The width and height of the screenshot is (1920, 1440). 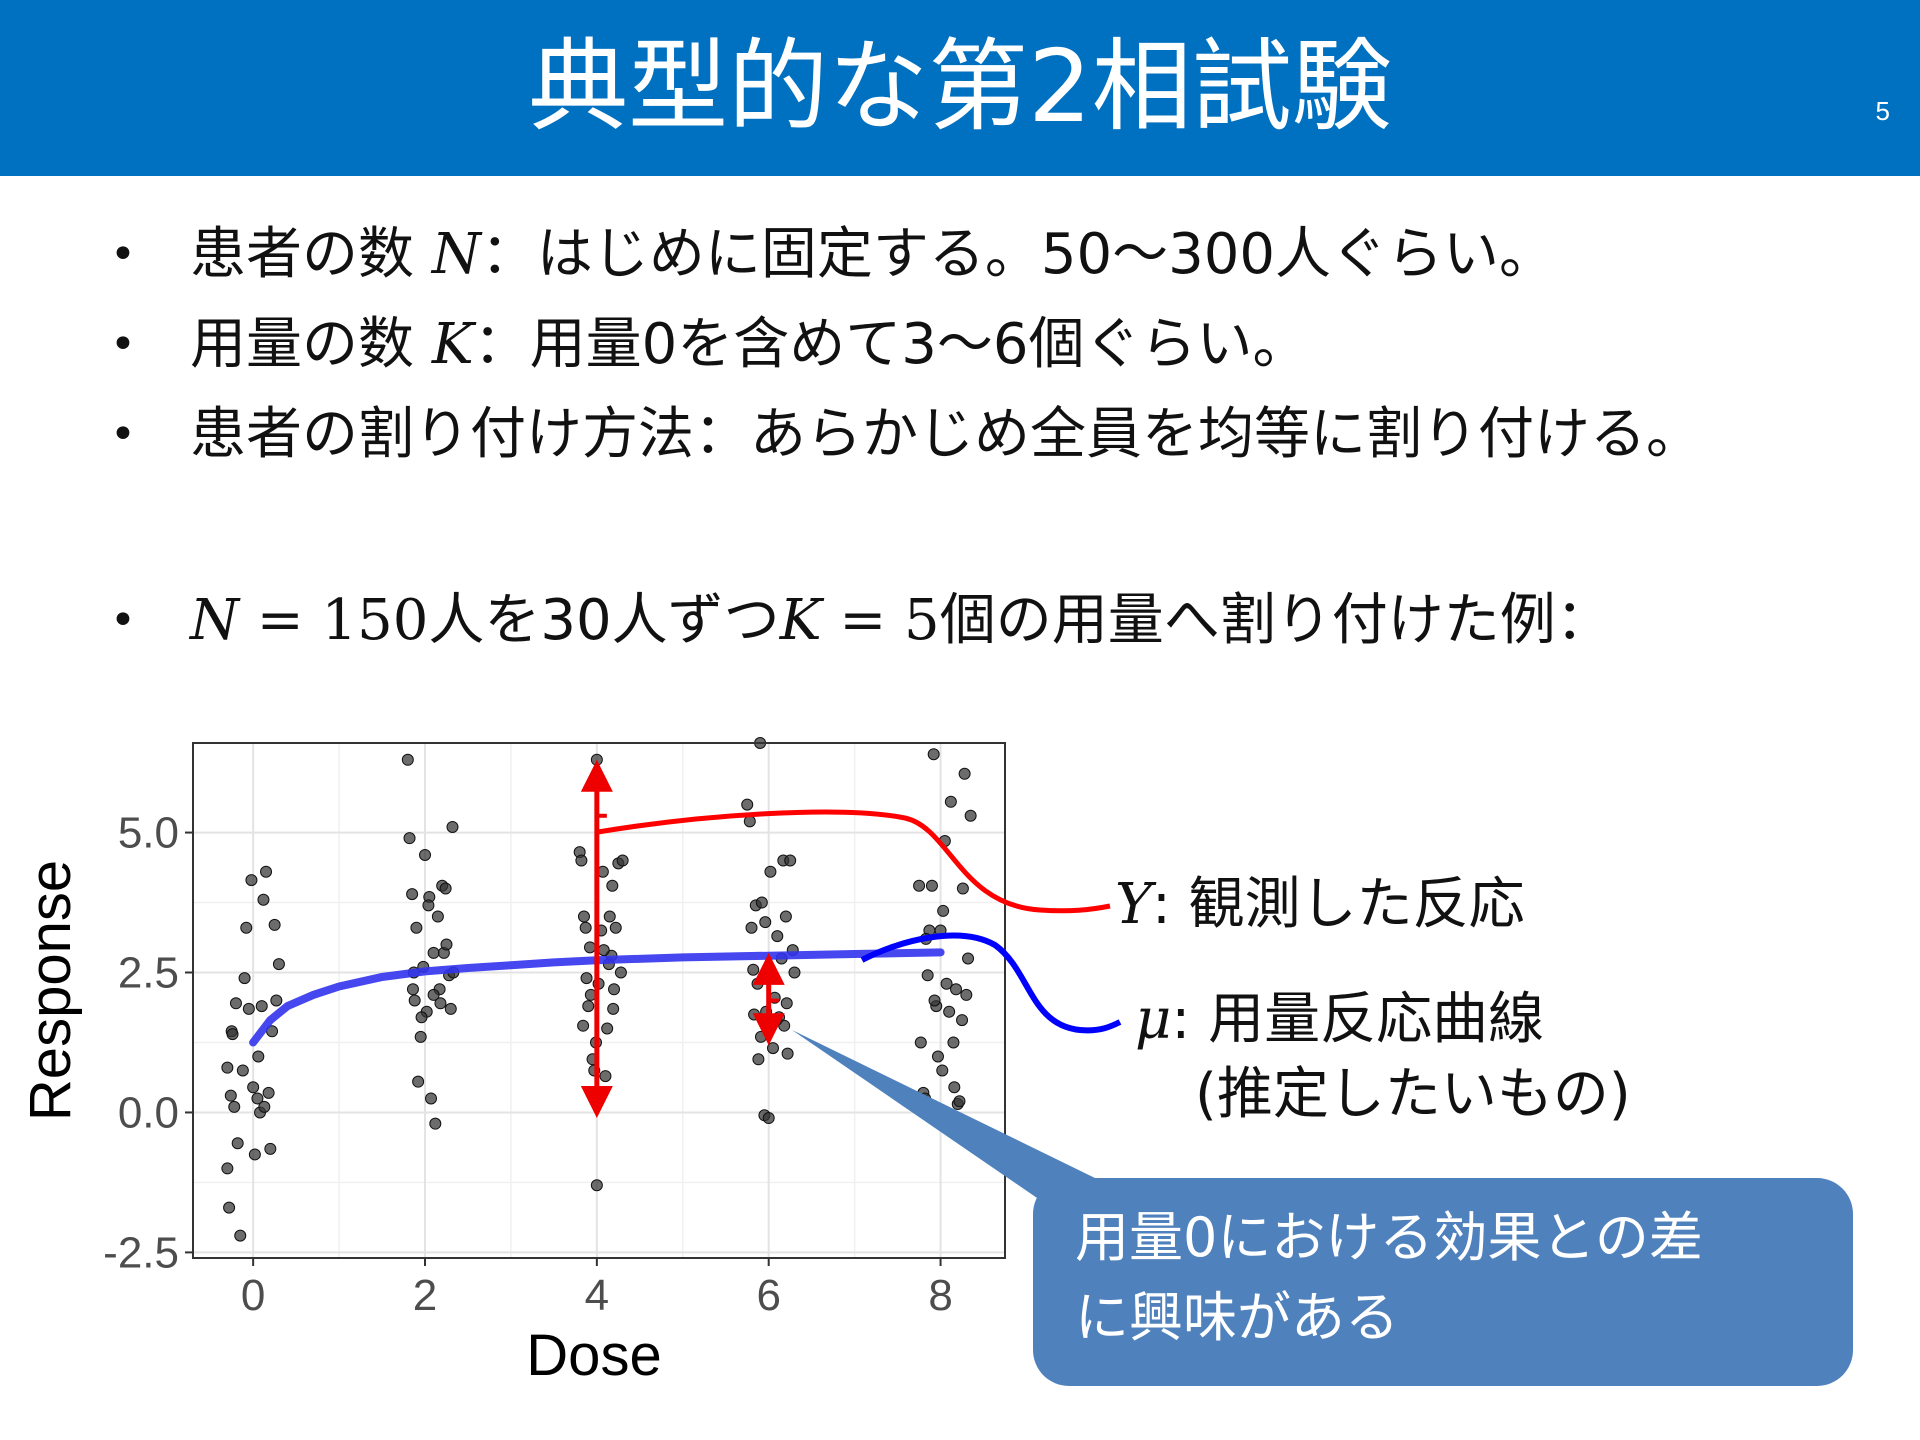 I want to click on y-tick-label: 0.0, so click(x=148, y=1112).